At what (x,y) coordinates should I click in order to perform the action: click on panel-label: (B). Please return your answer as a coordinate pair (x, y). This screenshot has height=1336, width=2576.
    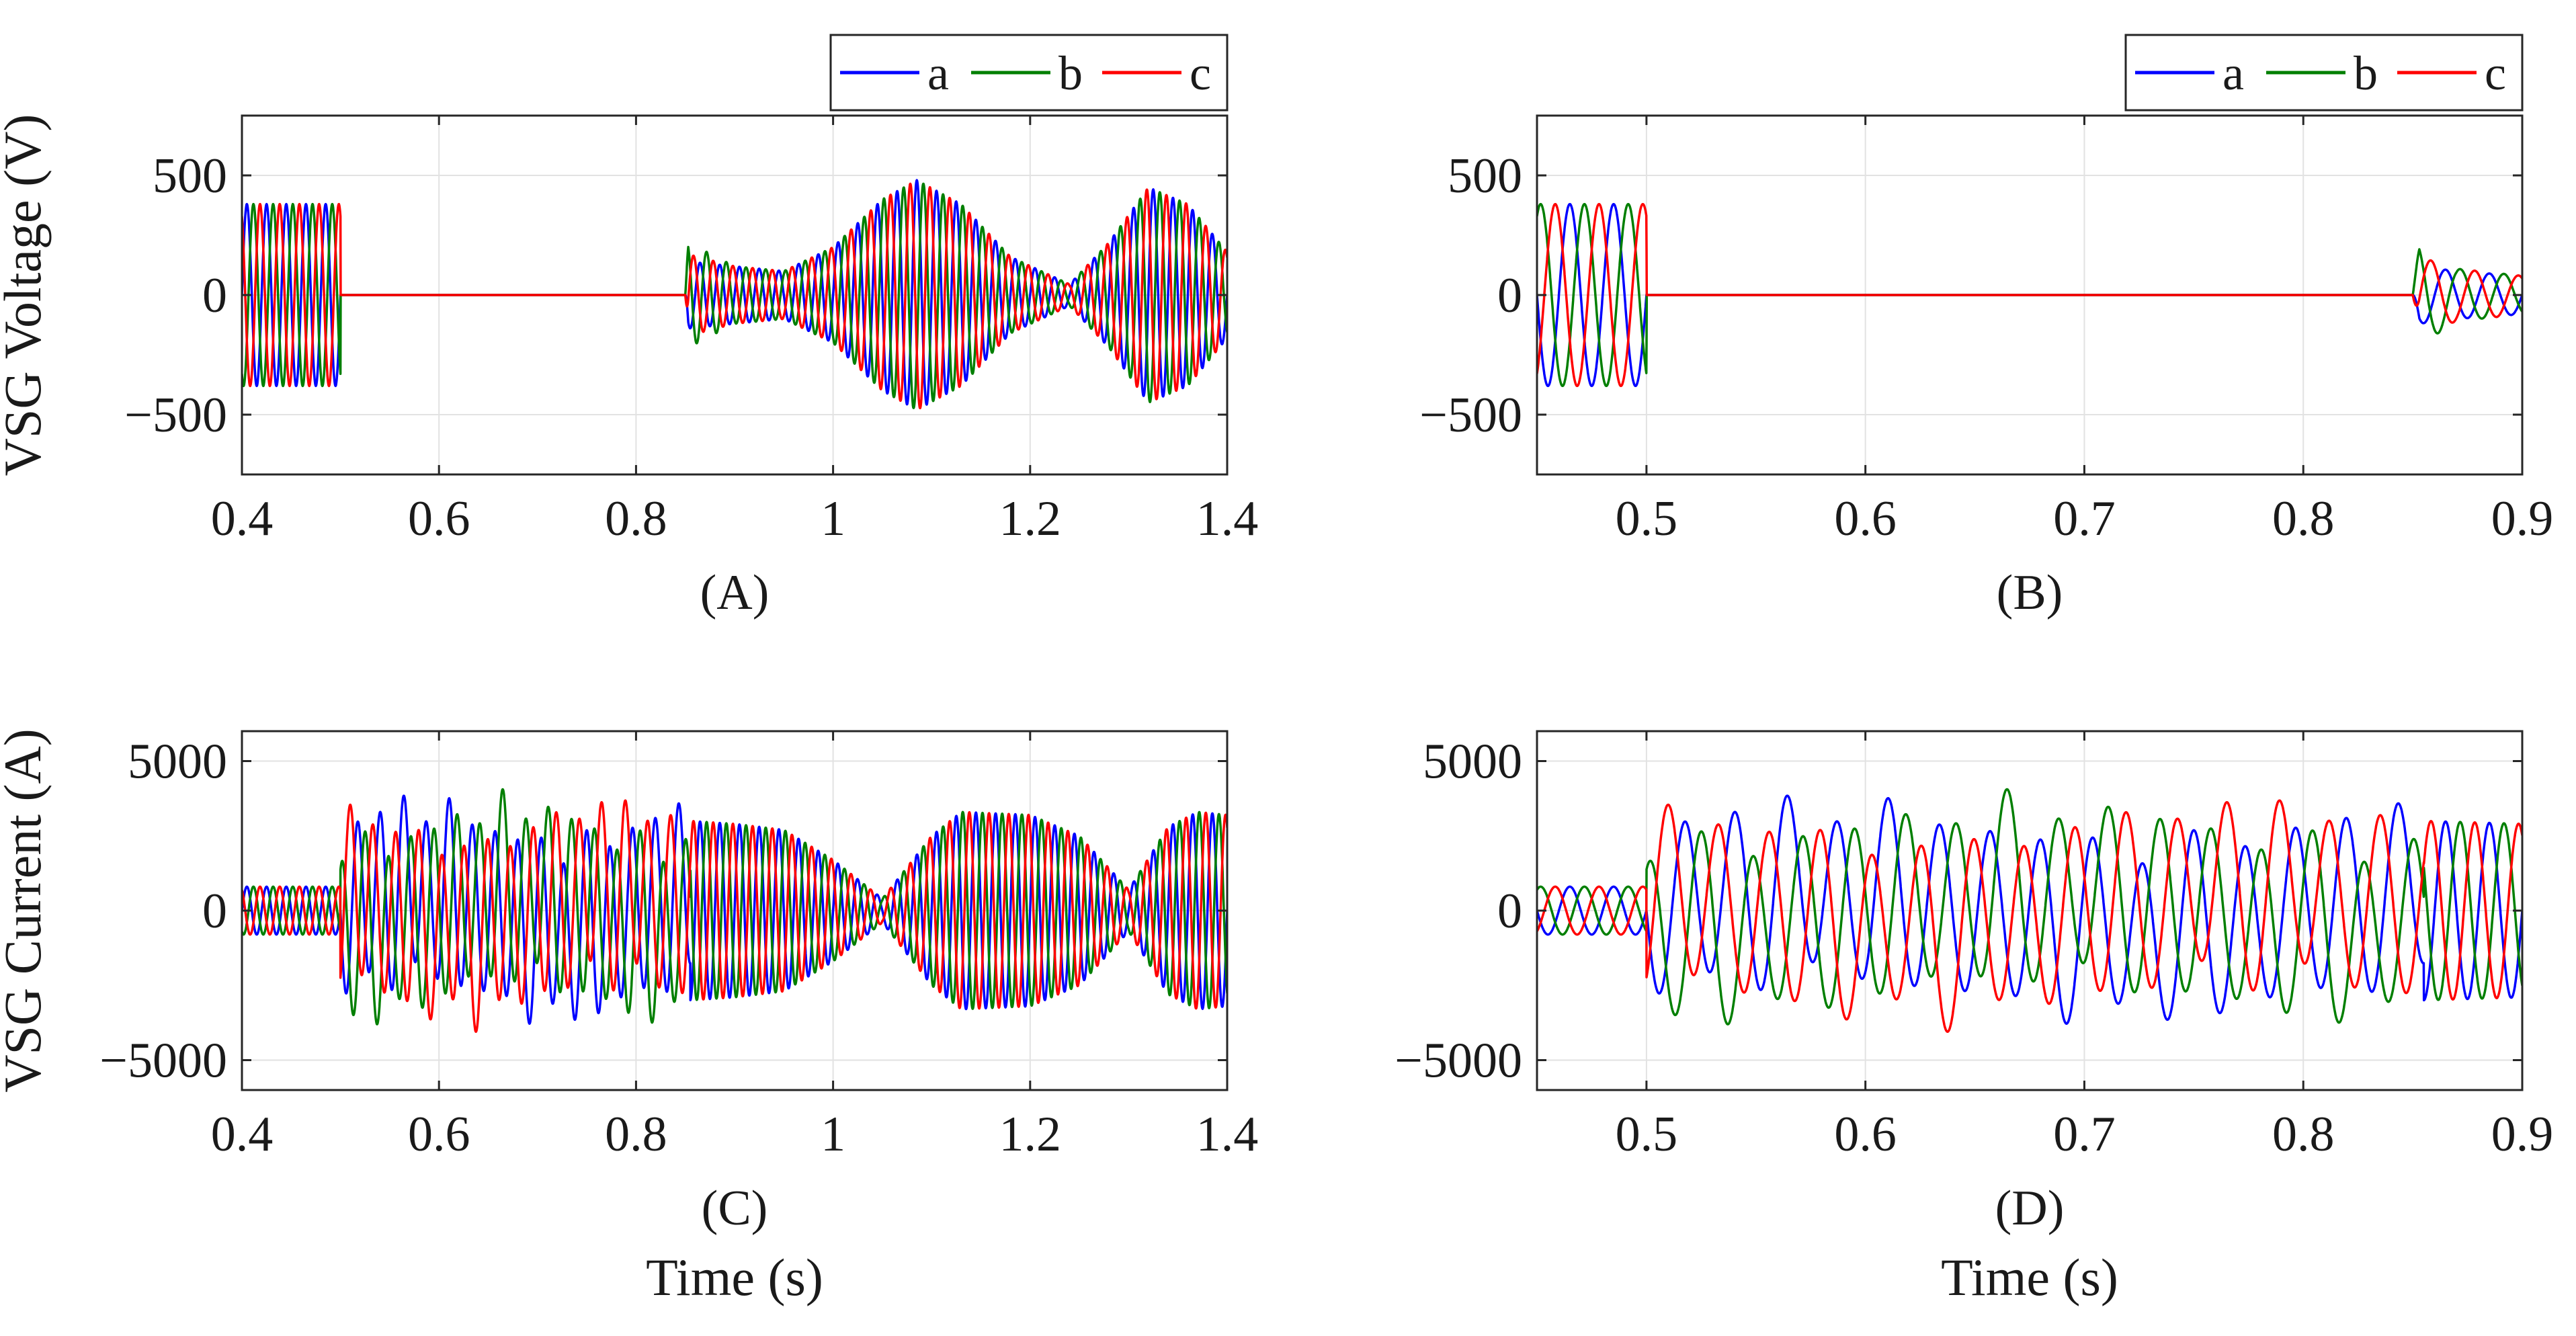
    Looking at the image, I should click on (2030, 592).